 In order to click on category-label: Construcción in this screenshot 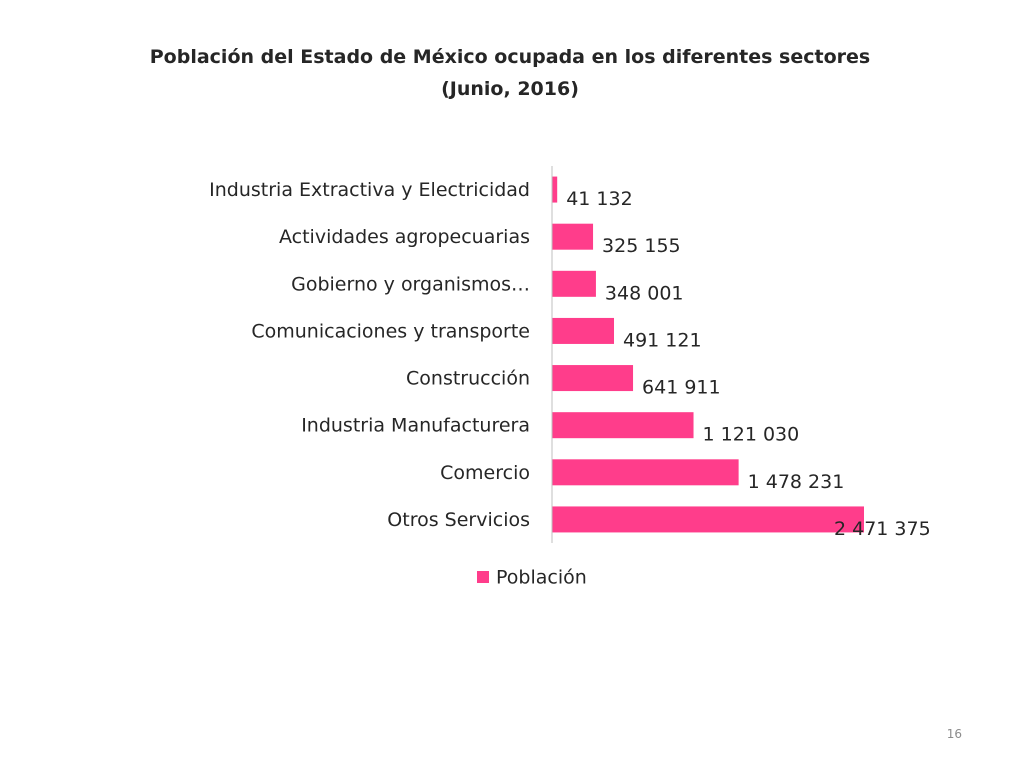, I will do `click(468, 379)`.